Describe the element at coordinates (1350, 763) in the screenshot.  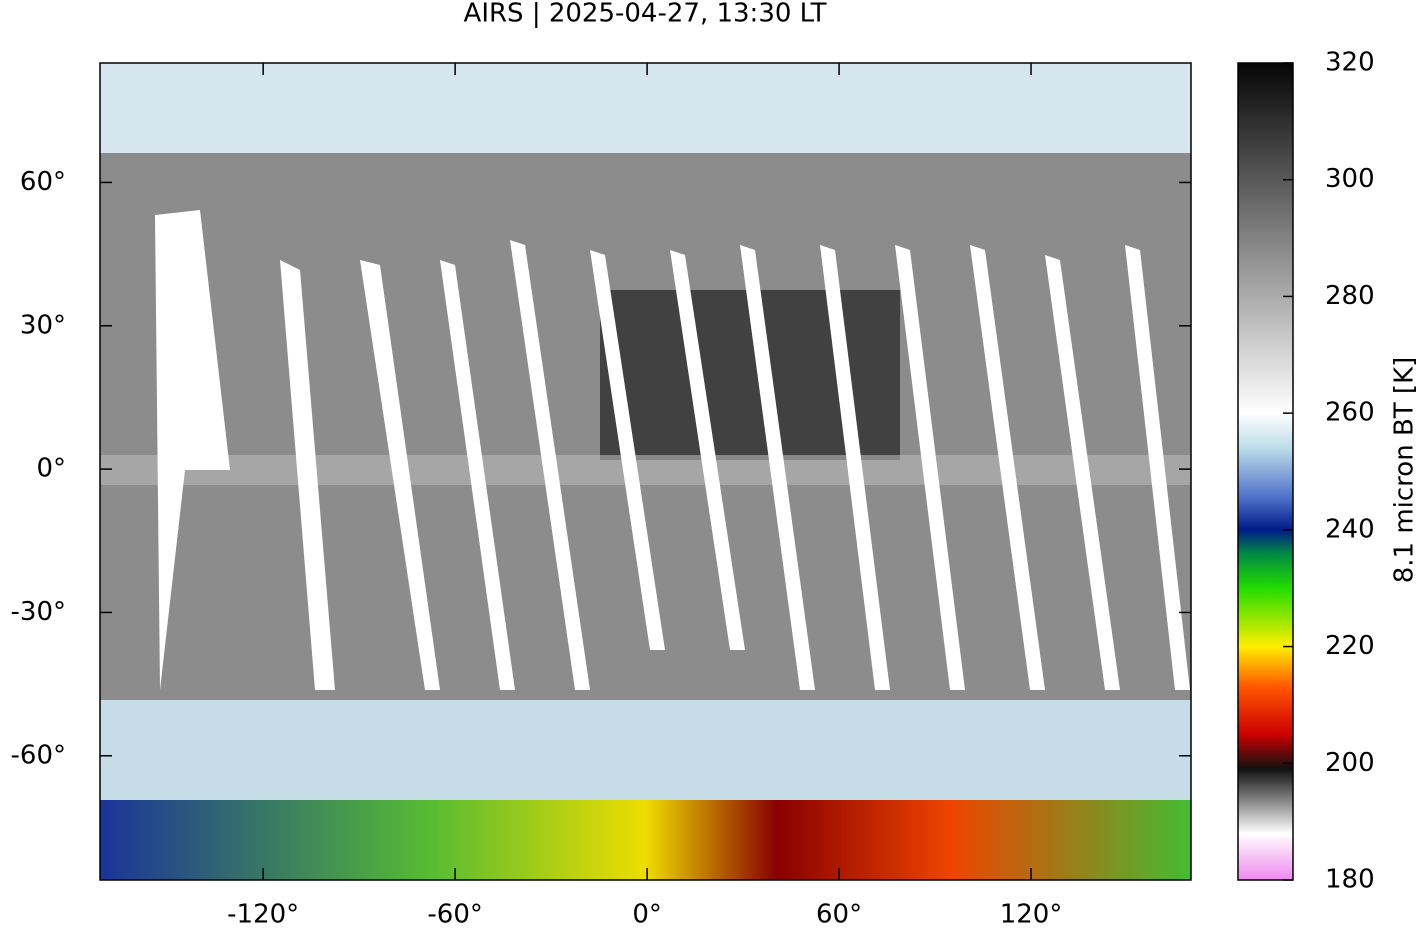
I see `colorbar-tick-label: 200` at that location.